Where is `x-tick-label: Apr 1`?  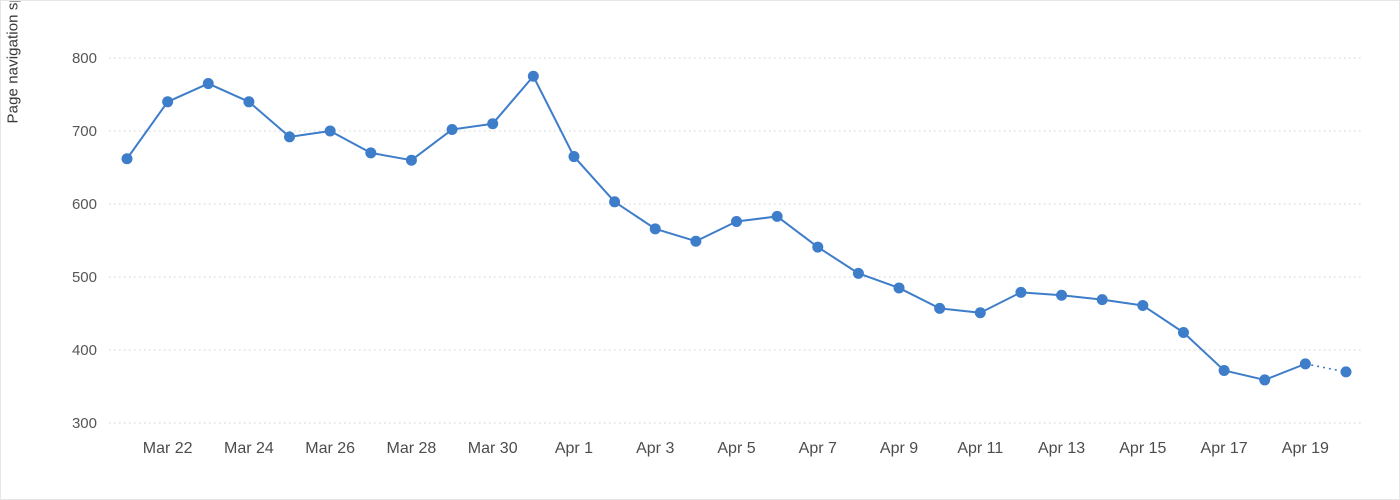
x-tick-label: Apr 1 is located at coordinates (574, 448).